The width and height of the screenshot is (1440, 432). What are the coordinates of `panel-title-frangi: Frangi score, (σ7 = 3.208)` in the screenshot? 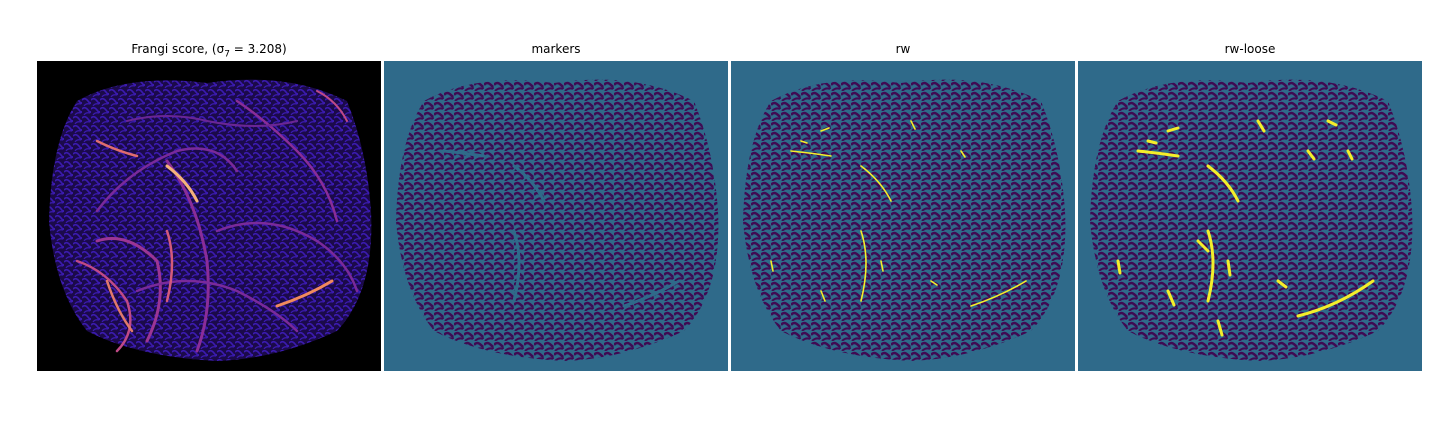 It's located at (209, 51).